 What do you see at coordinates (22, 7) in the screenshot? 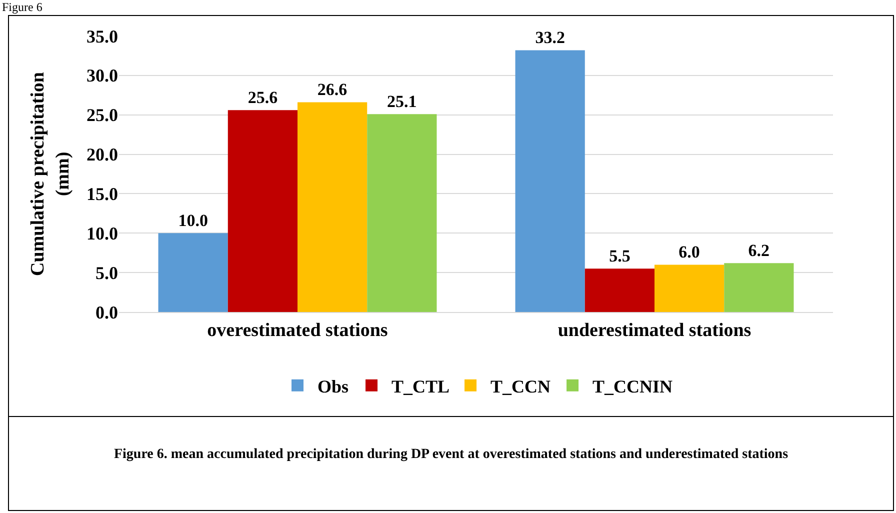
I see `caption: Figure 6` at bounding box center [22, 7].